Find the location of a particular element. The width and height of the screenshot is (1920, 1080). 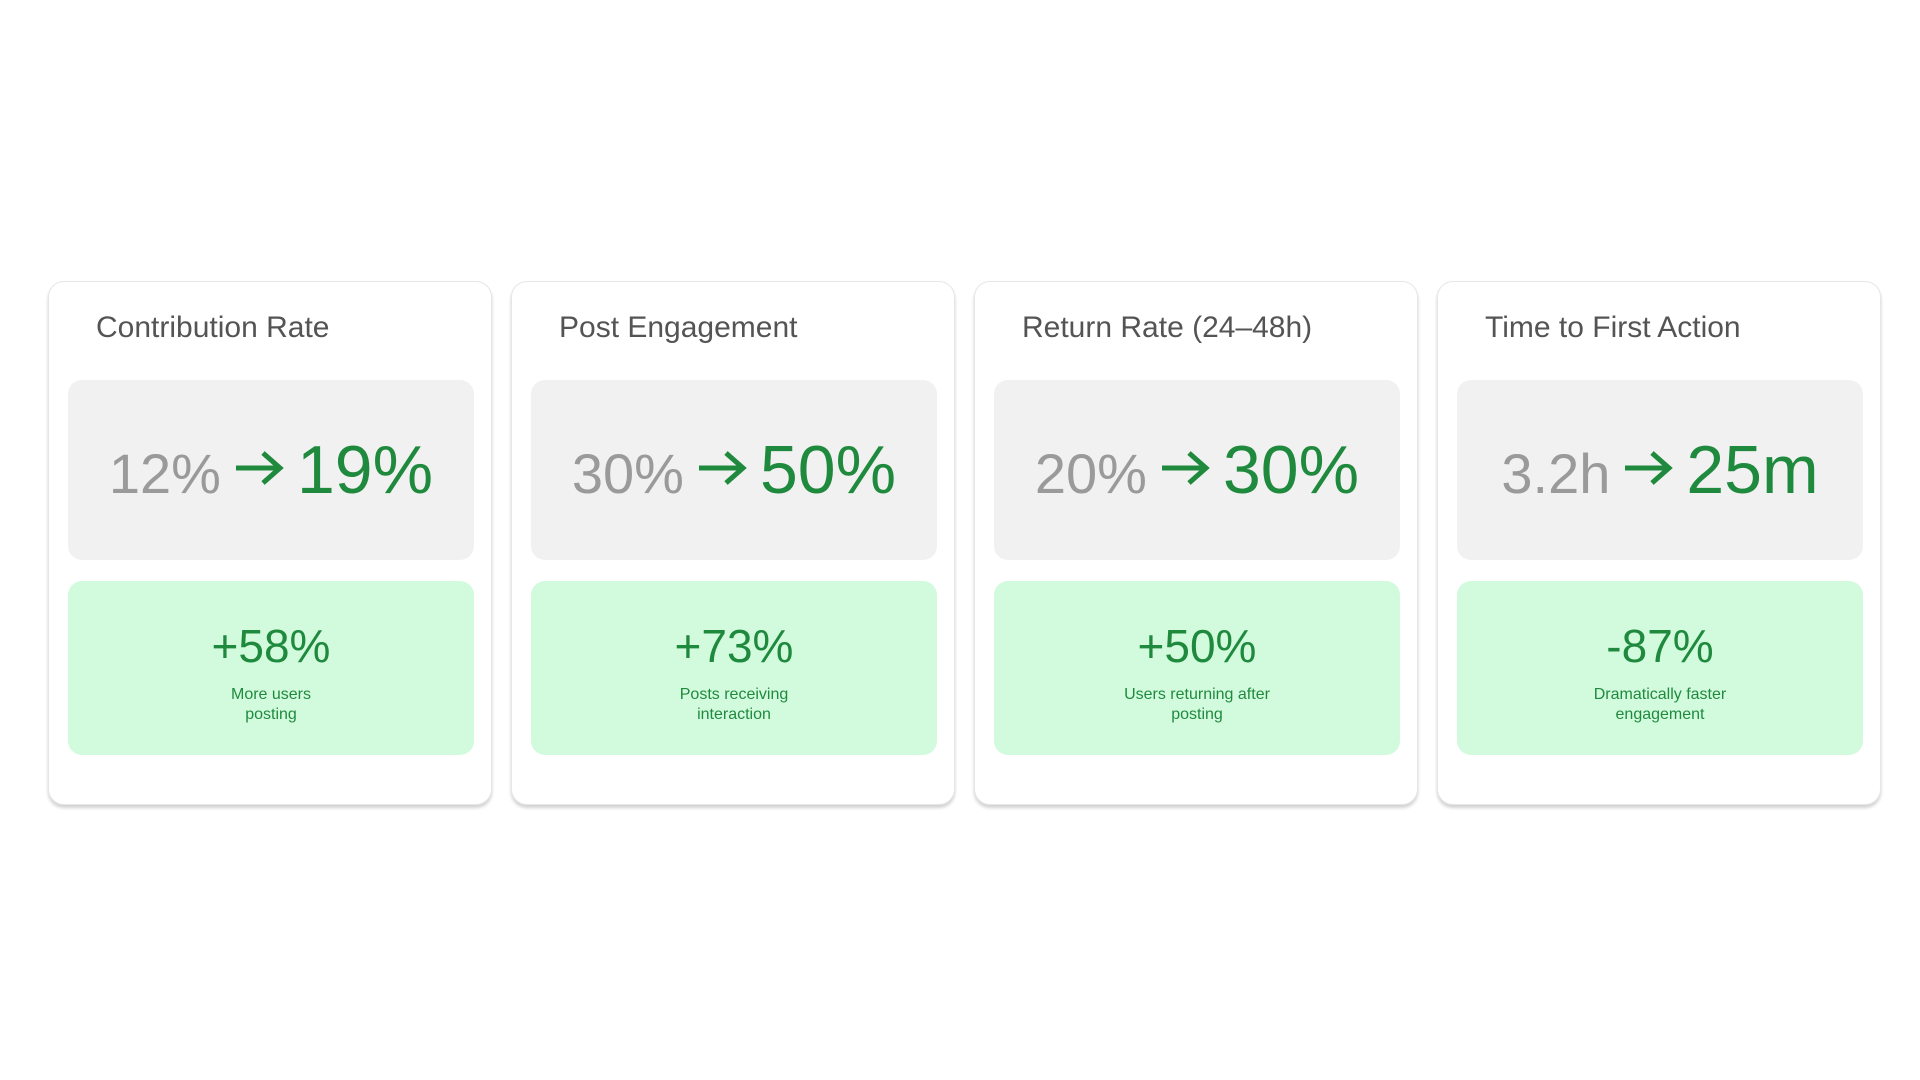

caption-line: Posts receiving is located at coordinates (734, 694).